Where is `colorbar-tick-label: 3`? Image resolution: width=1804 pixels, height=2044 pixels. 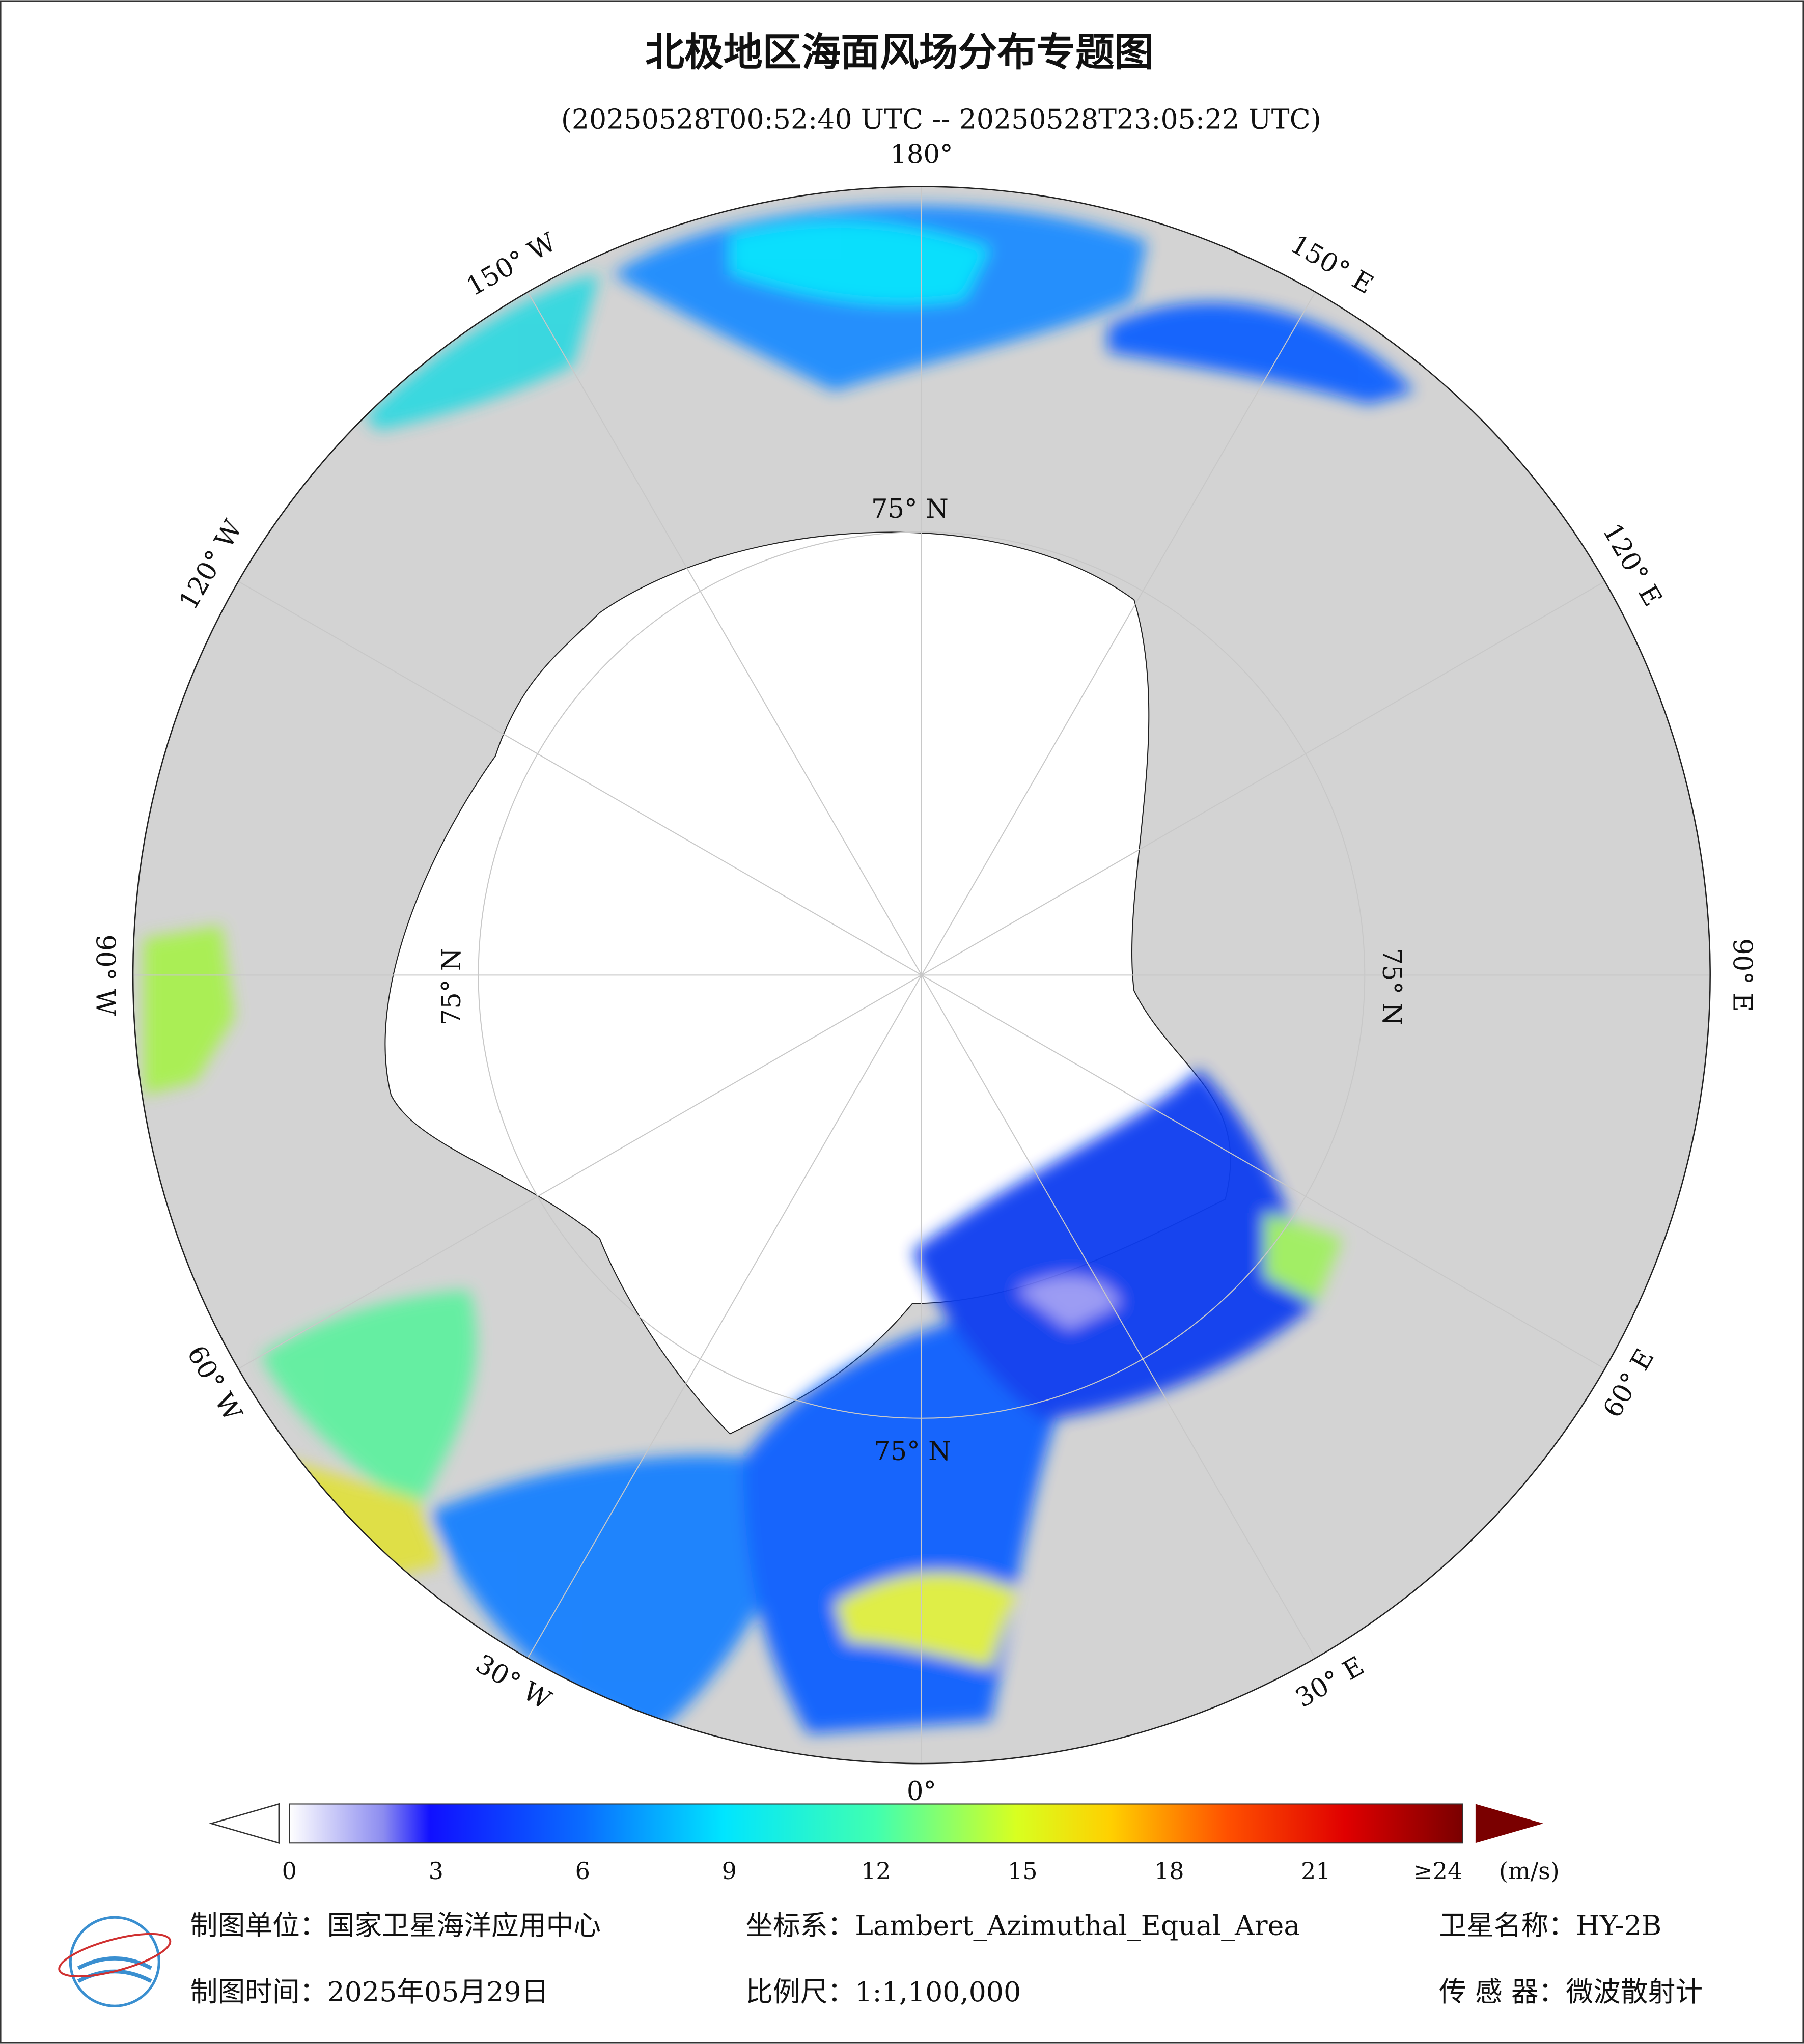 colorbar-tick-label: 3 is located at coordinates (436, 1871).